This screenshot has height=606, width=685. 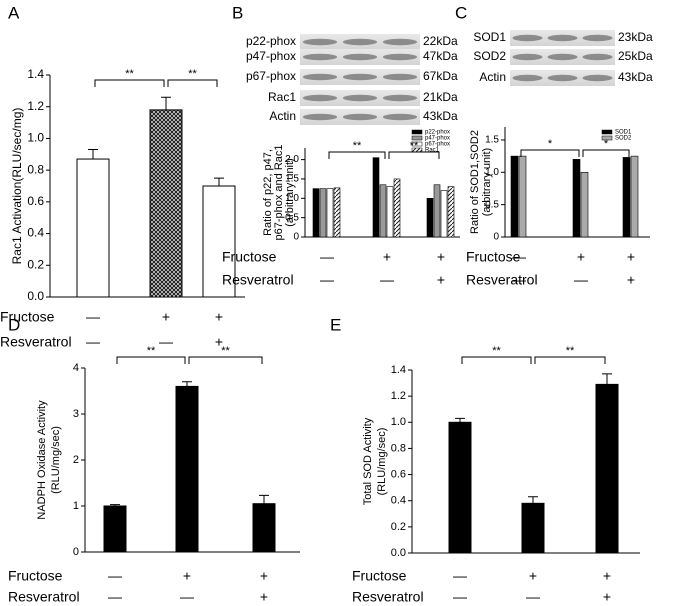 What do you see at coordinates (635, 37) in the screenshot?
I see `blot-size: 23kDa` at bounding box center [635, 37].